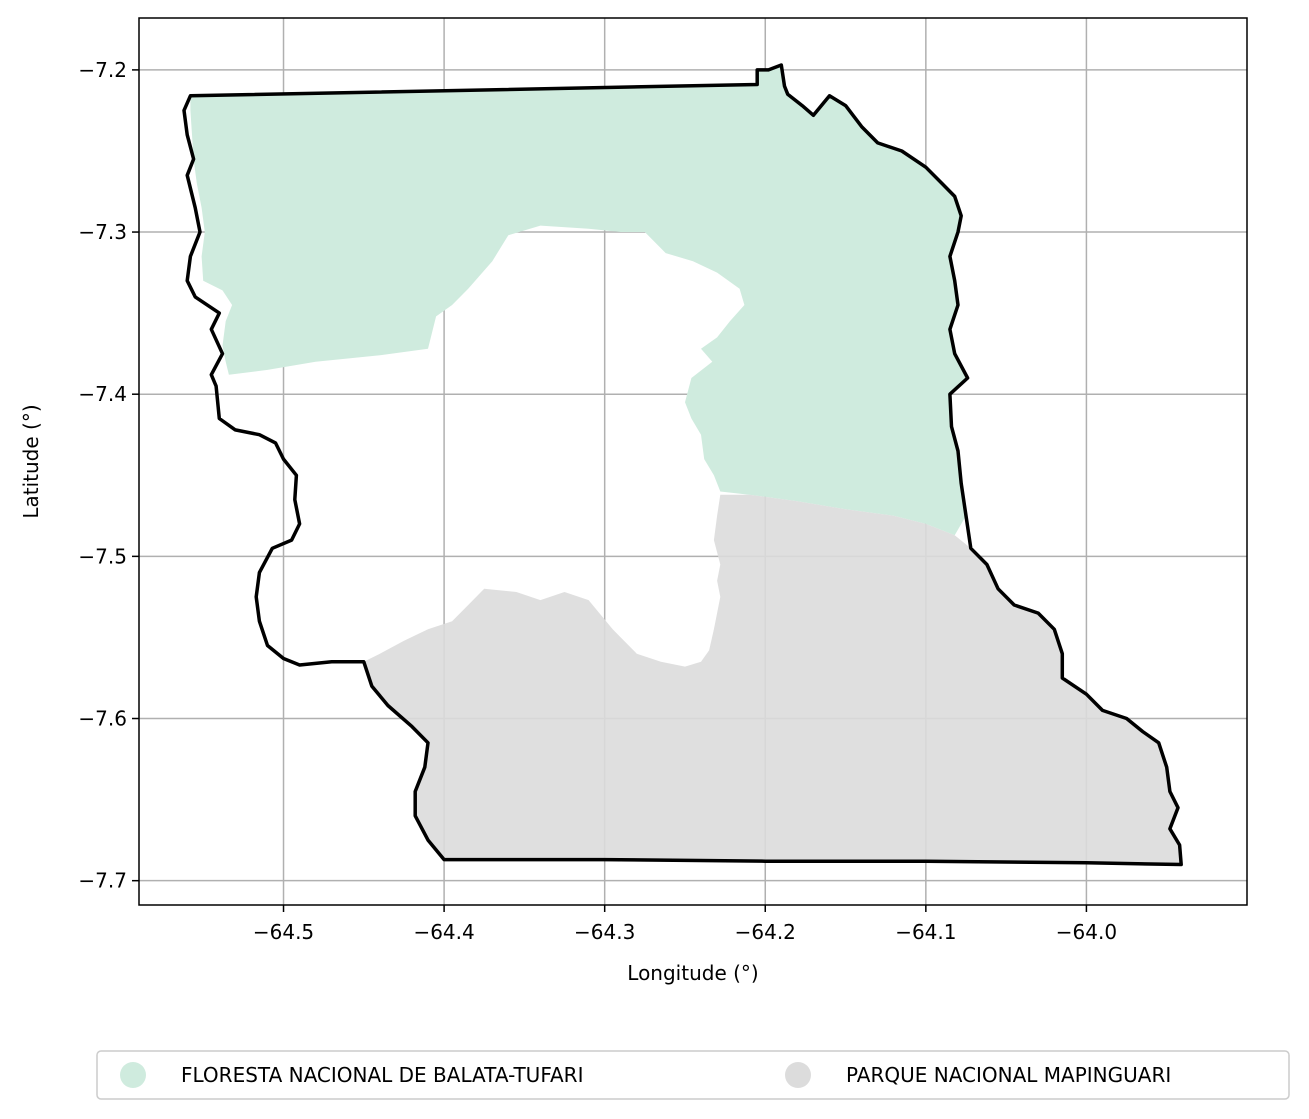 The width and height of the screenshot is (1309, 1119). I want to click on y-tick-label-0: −7.2, so click(102, 70).